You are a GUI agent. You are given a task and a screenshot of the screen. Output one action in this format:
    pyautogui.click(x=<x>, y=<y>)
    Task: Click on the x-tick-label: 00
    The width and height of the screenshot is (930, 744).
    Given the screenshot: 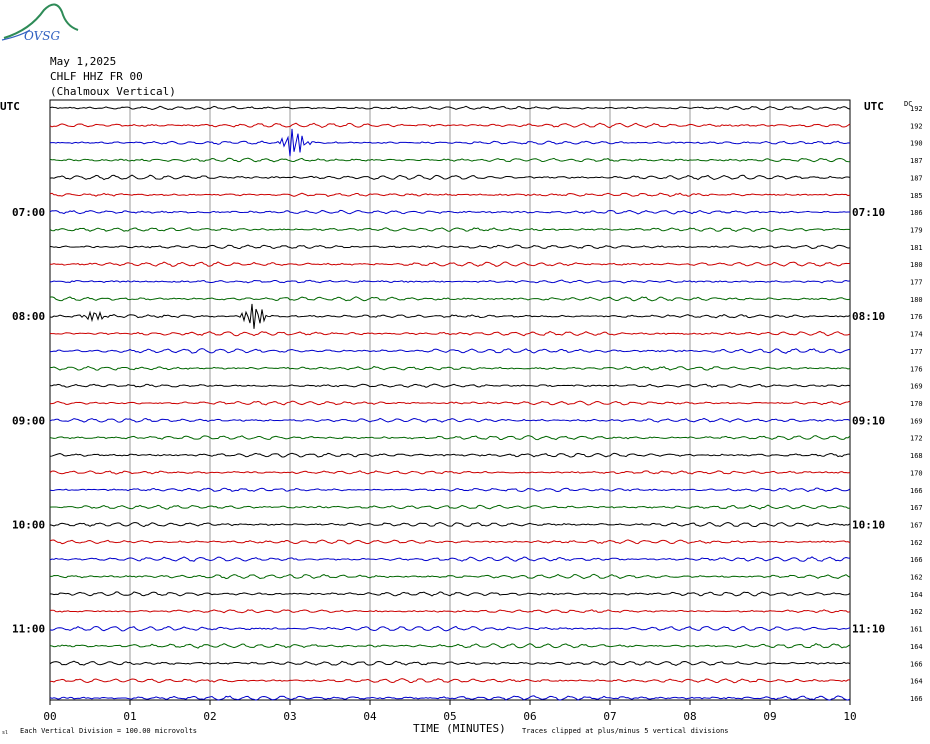 What is the action you would take?
    pyautogui.click(x=49, y=716)
    